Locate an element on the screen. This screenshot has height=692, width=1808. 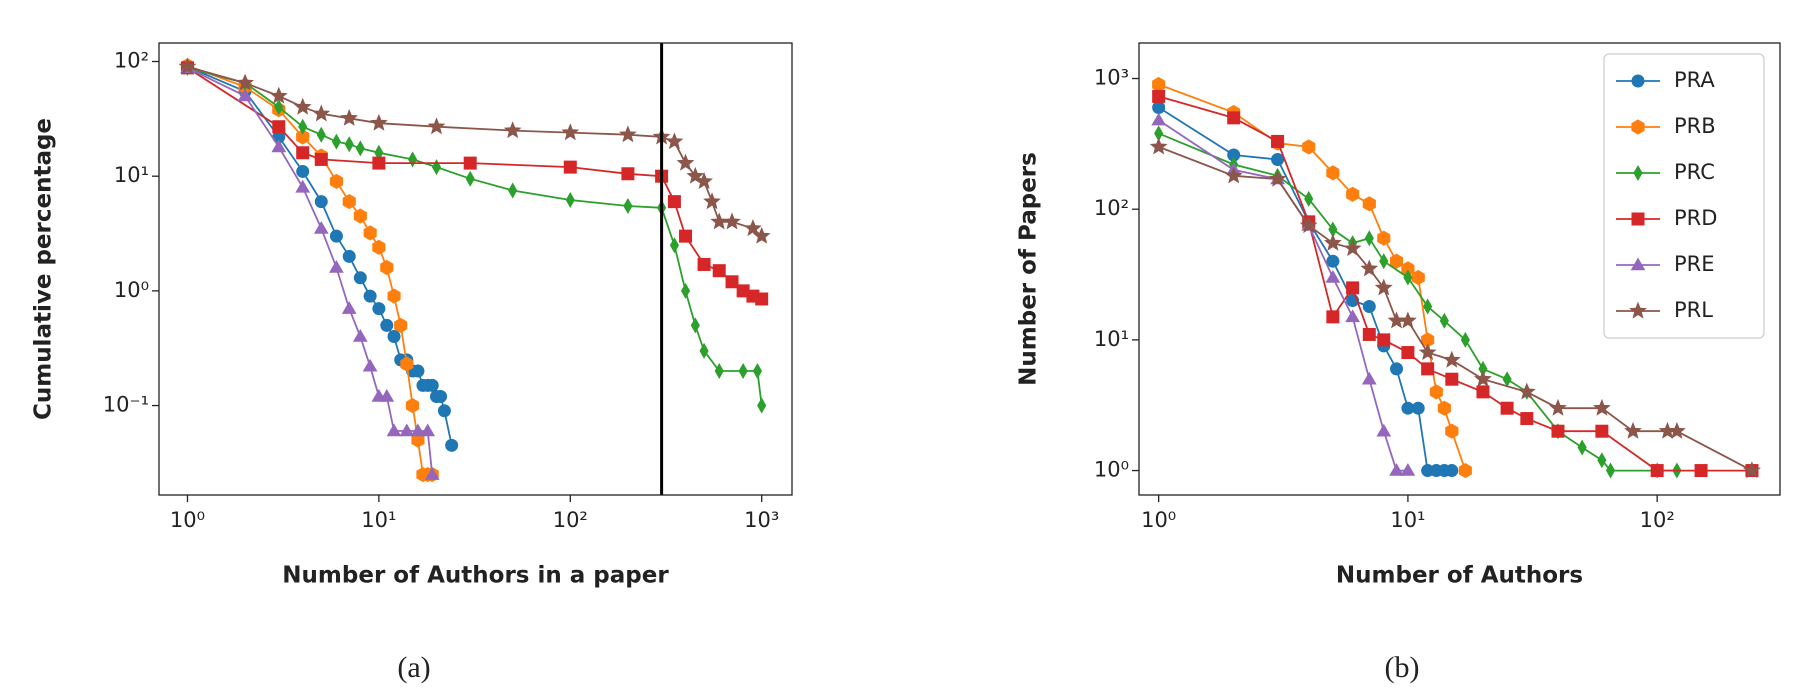
y-tick-label: 10⁻¹ is located at coordinates (126, 405).